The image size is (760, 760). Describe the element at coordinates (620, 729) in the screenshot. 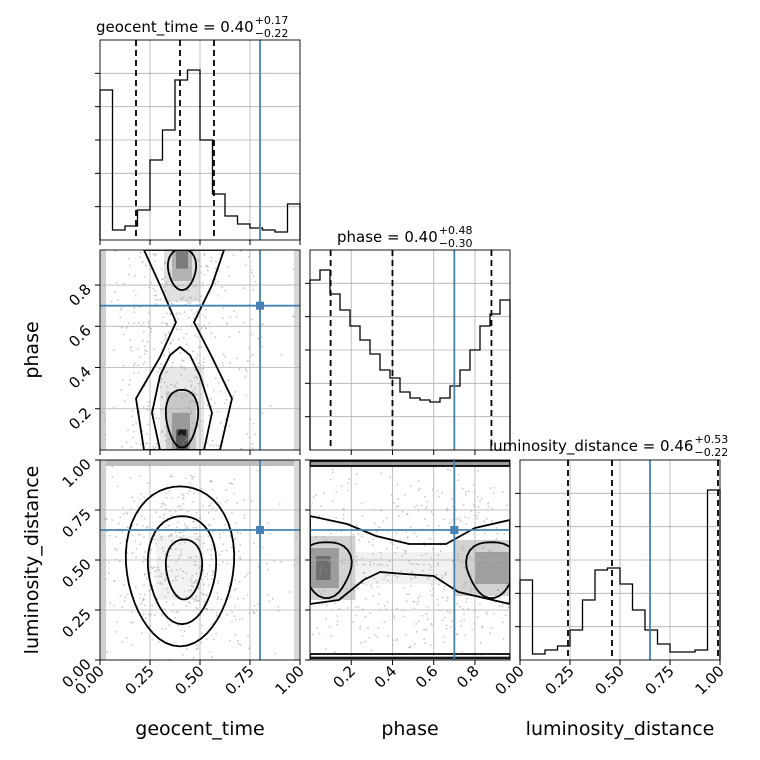

I see `x-axis-label-luminosity-distance: luminosity_distance` at that location.